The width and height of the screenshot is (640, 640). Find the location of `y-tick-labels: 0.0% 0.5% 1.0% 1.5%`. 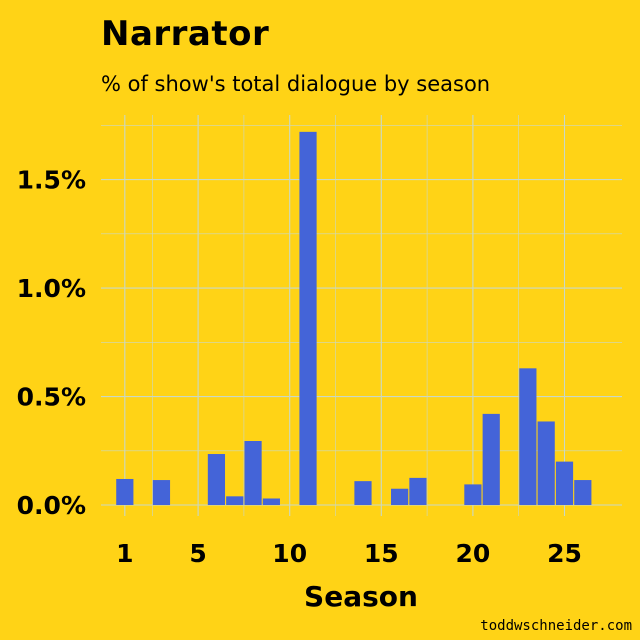

y-tick-labels: 0.0% 0.5% 1.0% 1.5% is located at coordinates (51, 343).